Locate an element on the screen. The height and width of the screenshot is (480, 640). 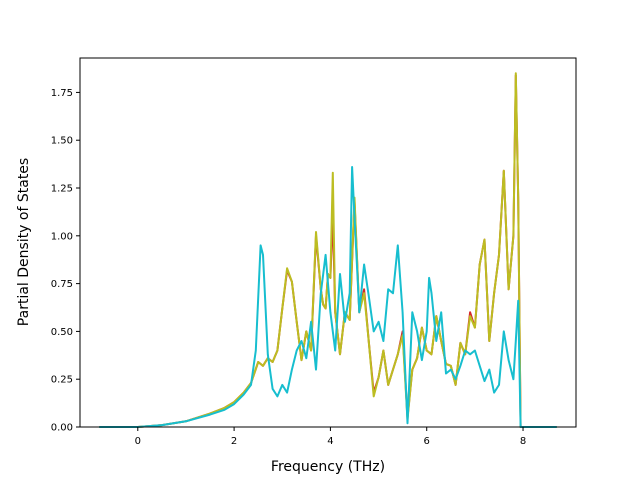
x-axis-ticks: 0 2 4 6 8 is located at coordinates (330, 437).